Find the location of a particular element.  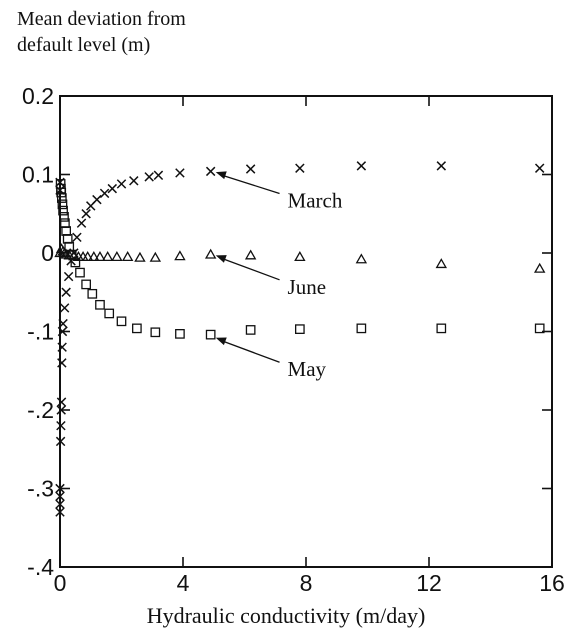

y-tick-label: -.3 is located at coordinates (40, 489).